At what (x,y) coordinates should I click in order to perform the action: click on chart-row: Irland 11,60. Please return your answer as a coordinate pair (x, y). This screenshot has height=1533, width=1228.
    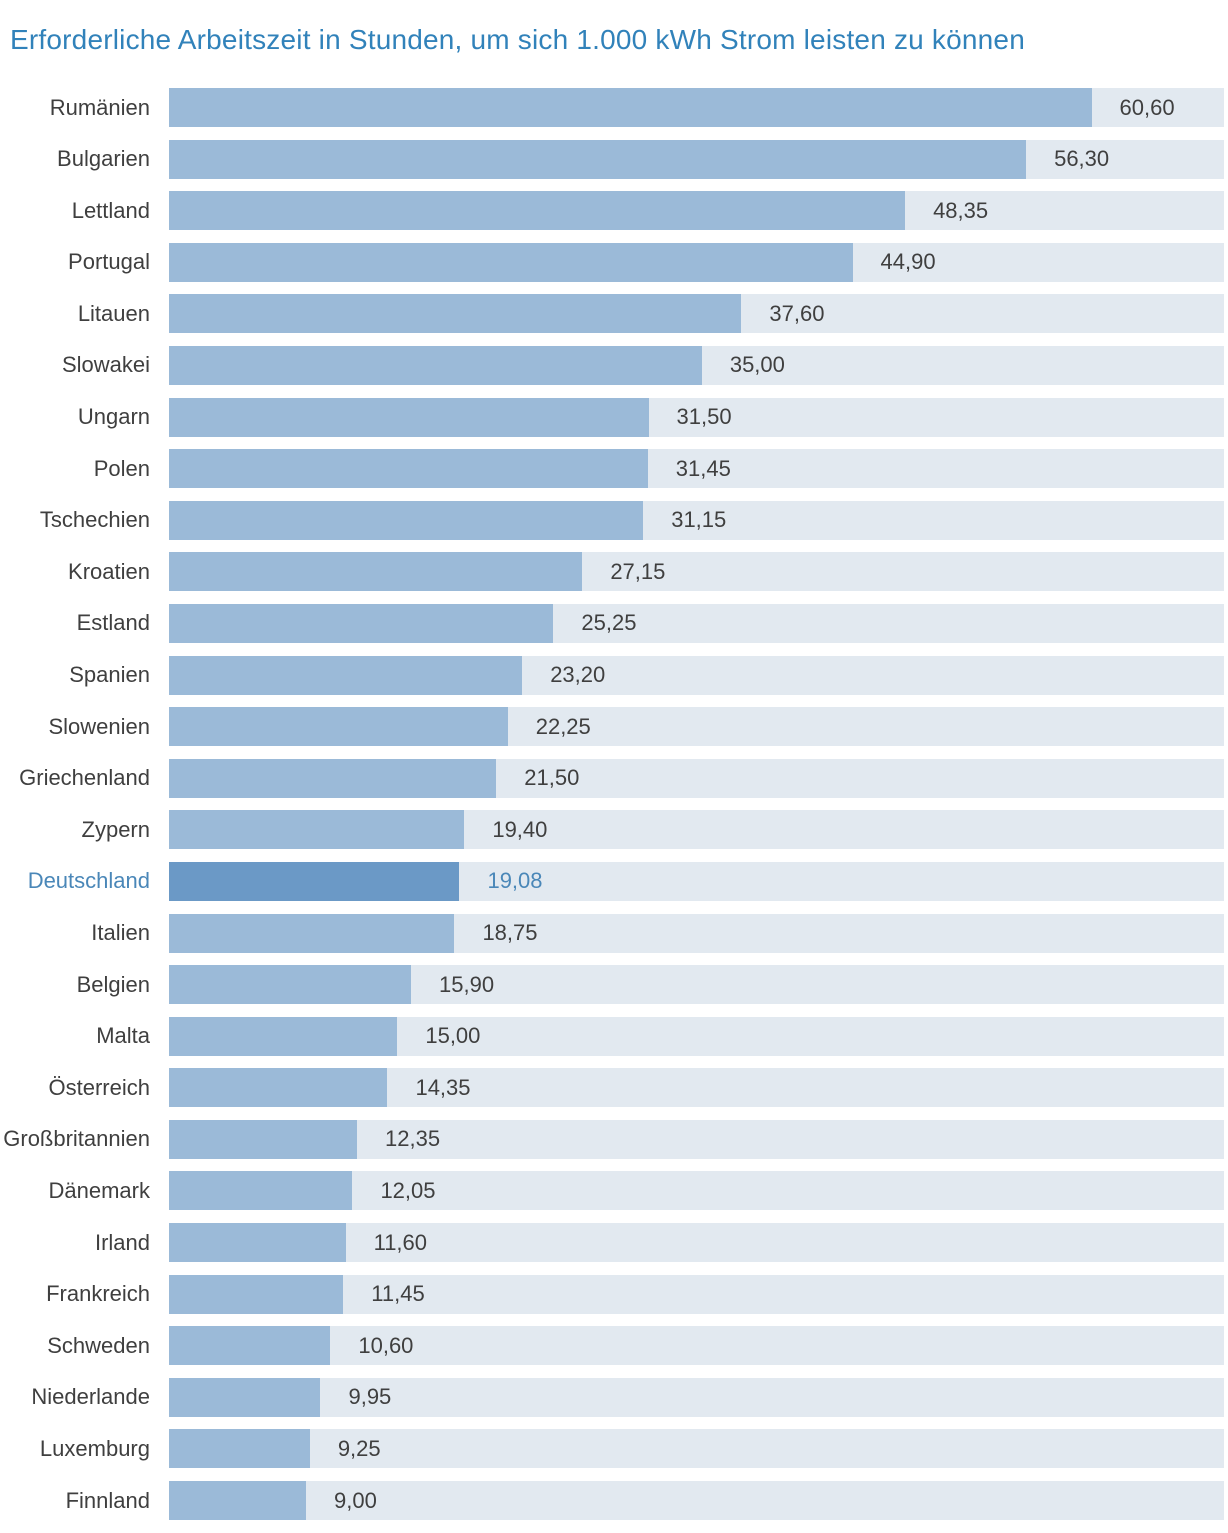
    Looking at the image, I should click on (614, 1243).